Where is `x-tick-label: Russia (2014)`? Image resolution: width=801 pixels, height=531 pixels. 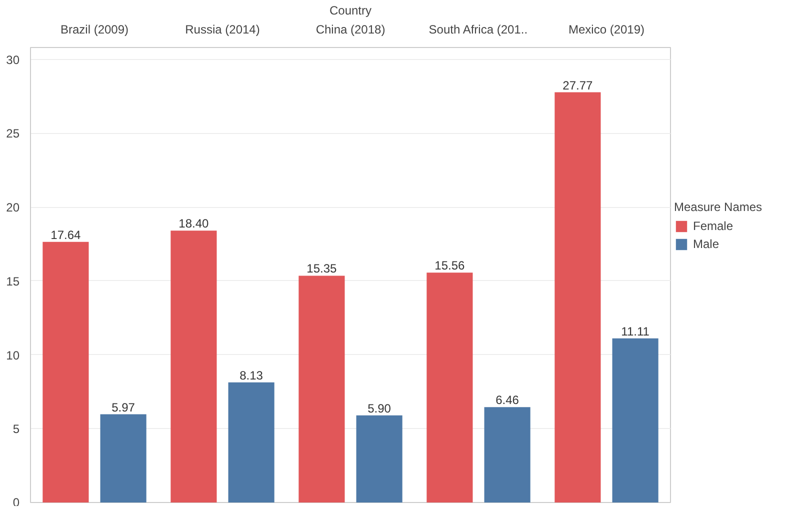 x-tick-label: Russia (2014) is located at coordinates (222, 29).